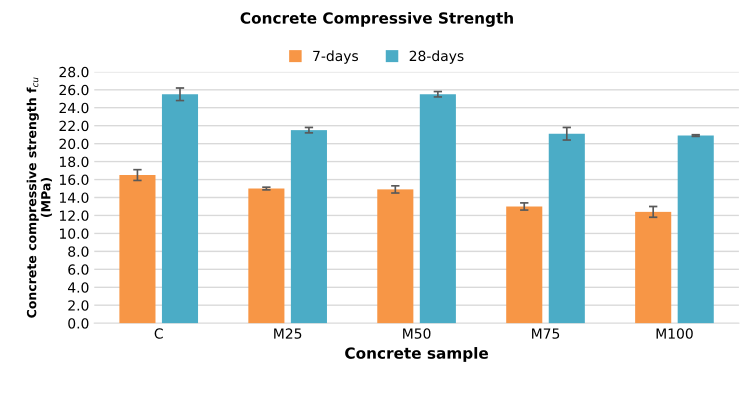 This screenshot has width=754, height=399. Describe the element at coordinates (546, 333) in the screenshot. I see `x-tick-label: M75` at that location.